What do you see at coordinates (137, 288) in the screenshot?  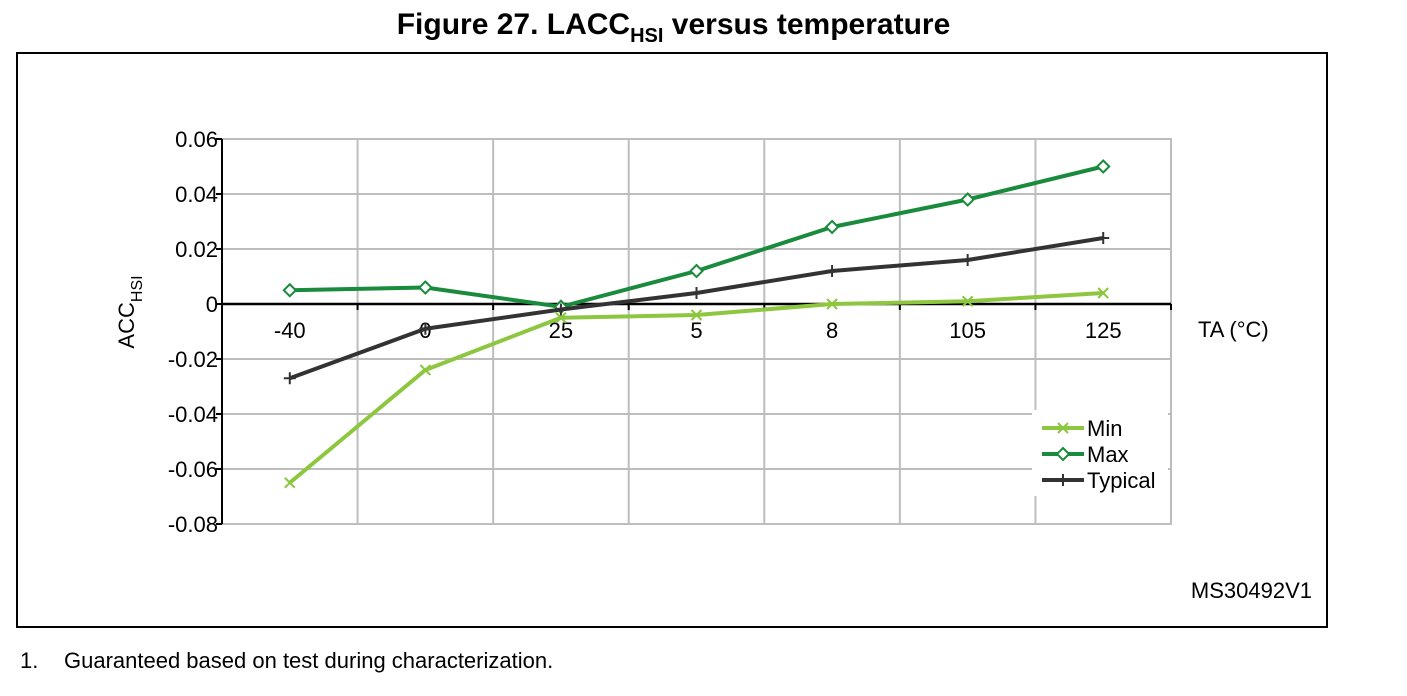 I see `y-axis-label-subscript: HSI` at bounding box center [137, 288].